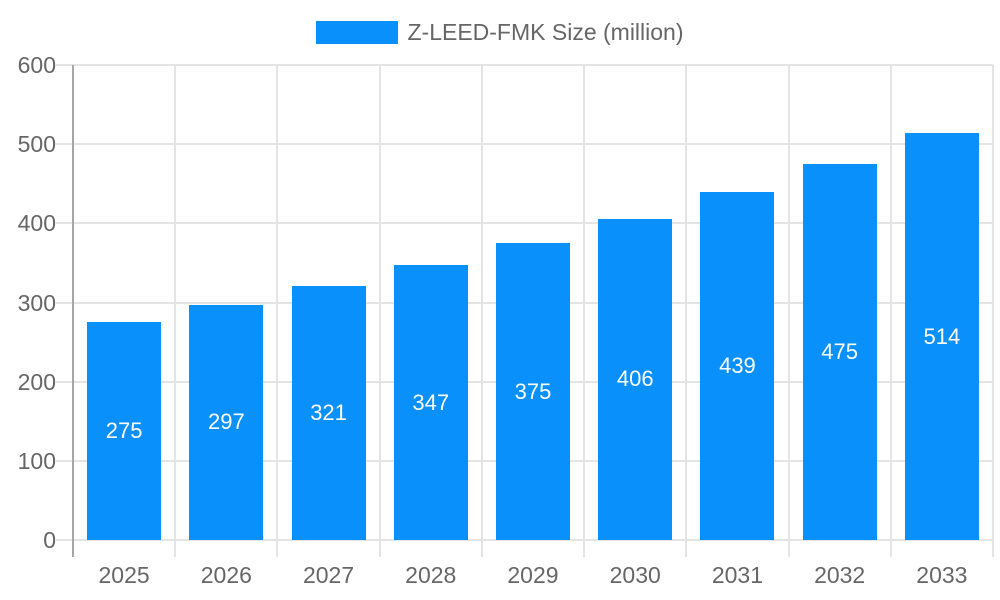 The height and width of the screenshot is (600, 1000). I want to click on x-tick-label: 2028, so click(431, 575).